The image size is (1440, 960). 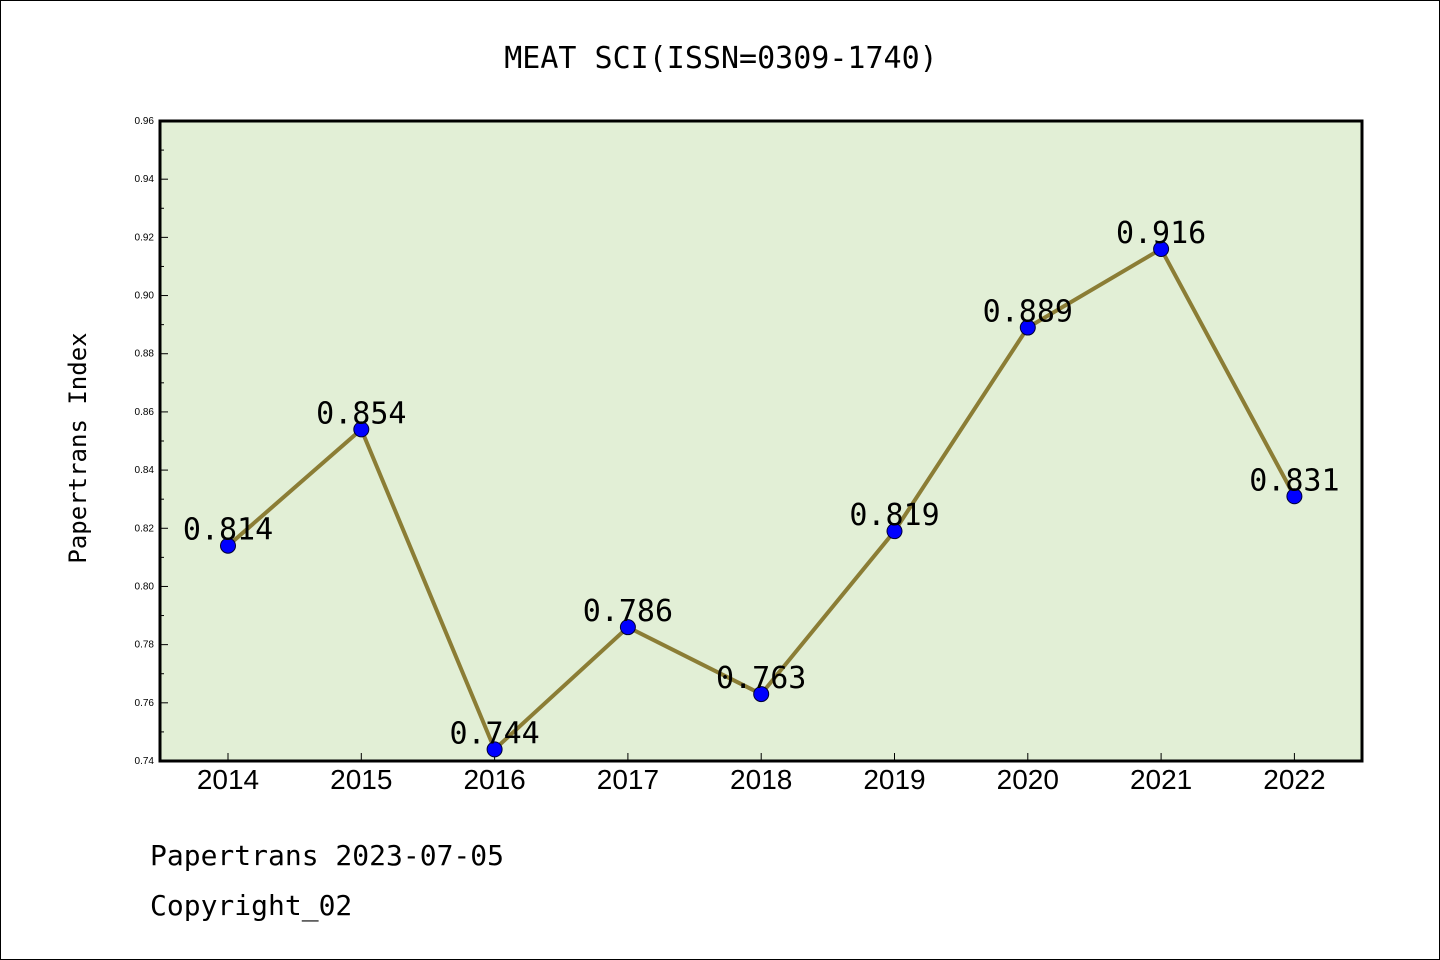 I want to click on x-tick-label: 2014, so click(x=228, y=779).